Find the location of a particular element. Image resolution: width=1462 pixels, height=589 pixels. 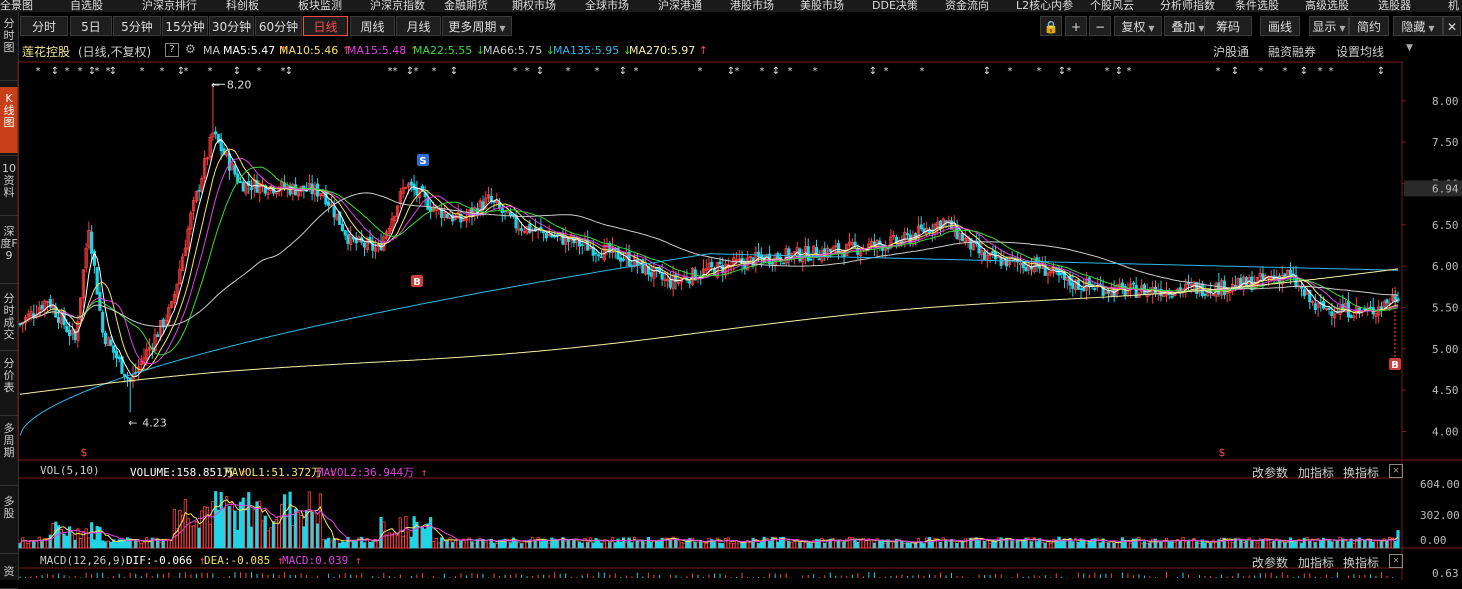

tool-button-2: 筹码 is located at coordinates (1228, 26).